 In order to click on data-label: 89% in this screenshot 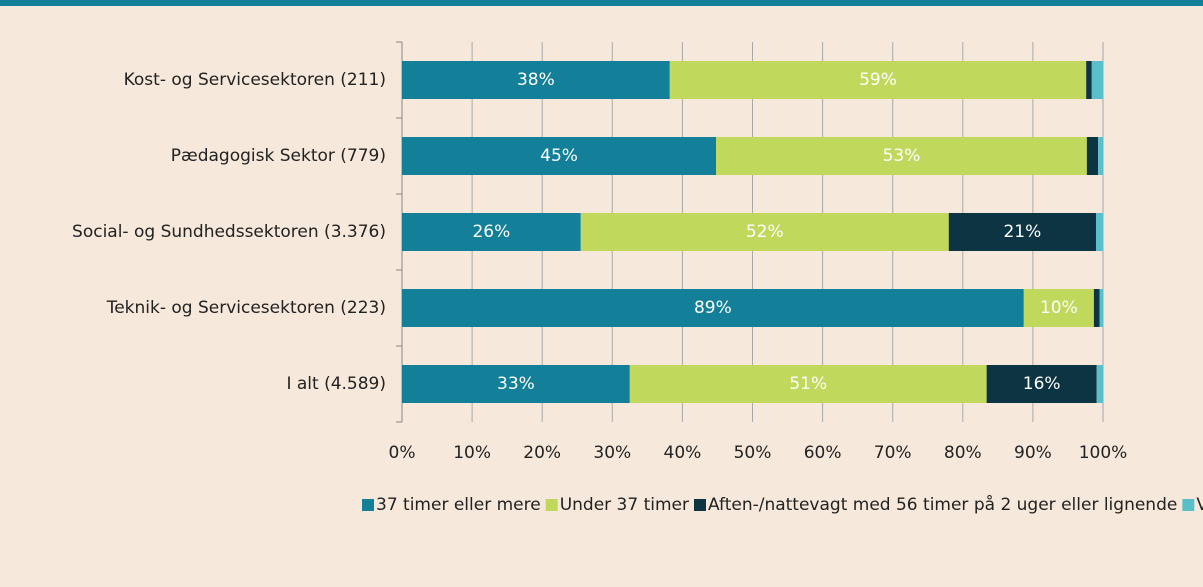, I will do `click(713, 308)`.